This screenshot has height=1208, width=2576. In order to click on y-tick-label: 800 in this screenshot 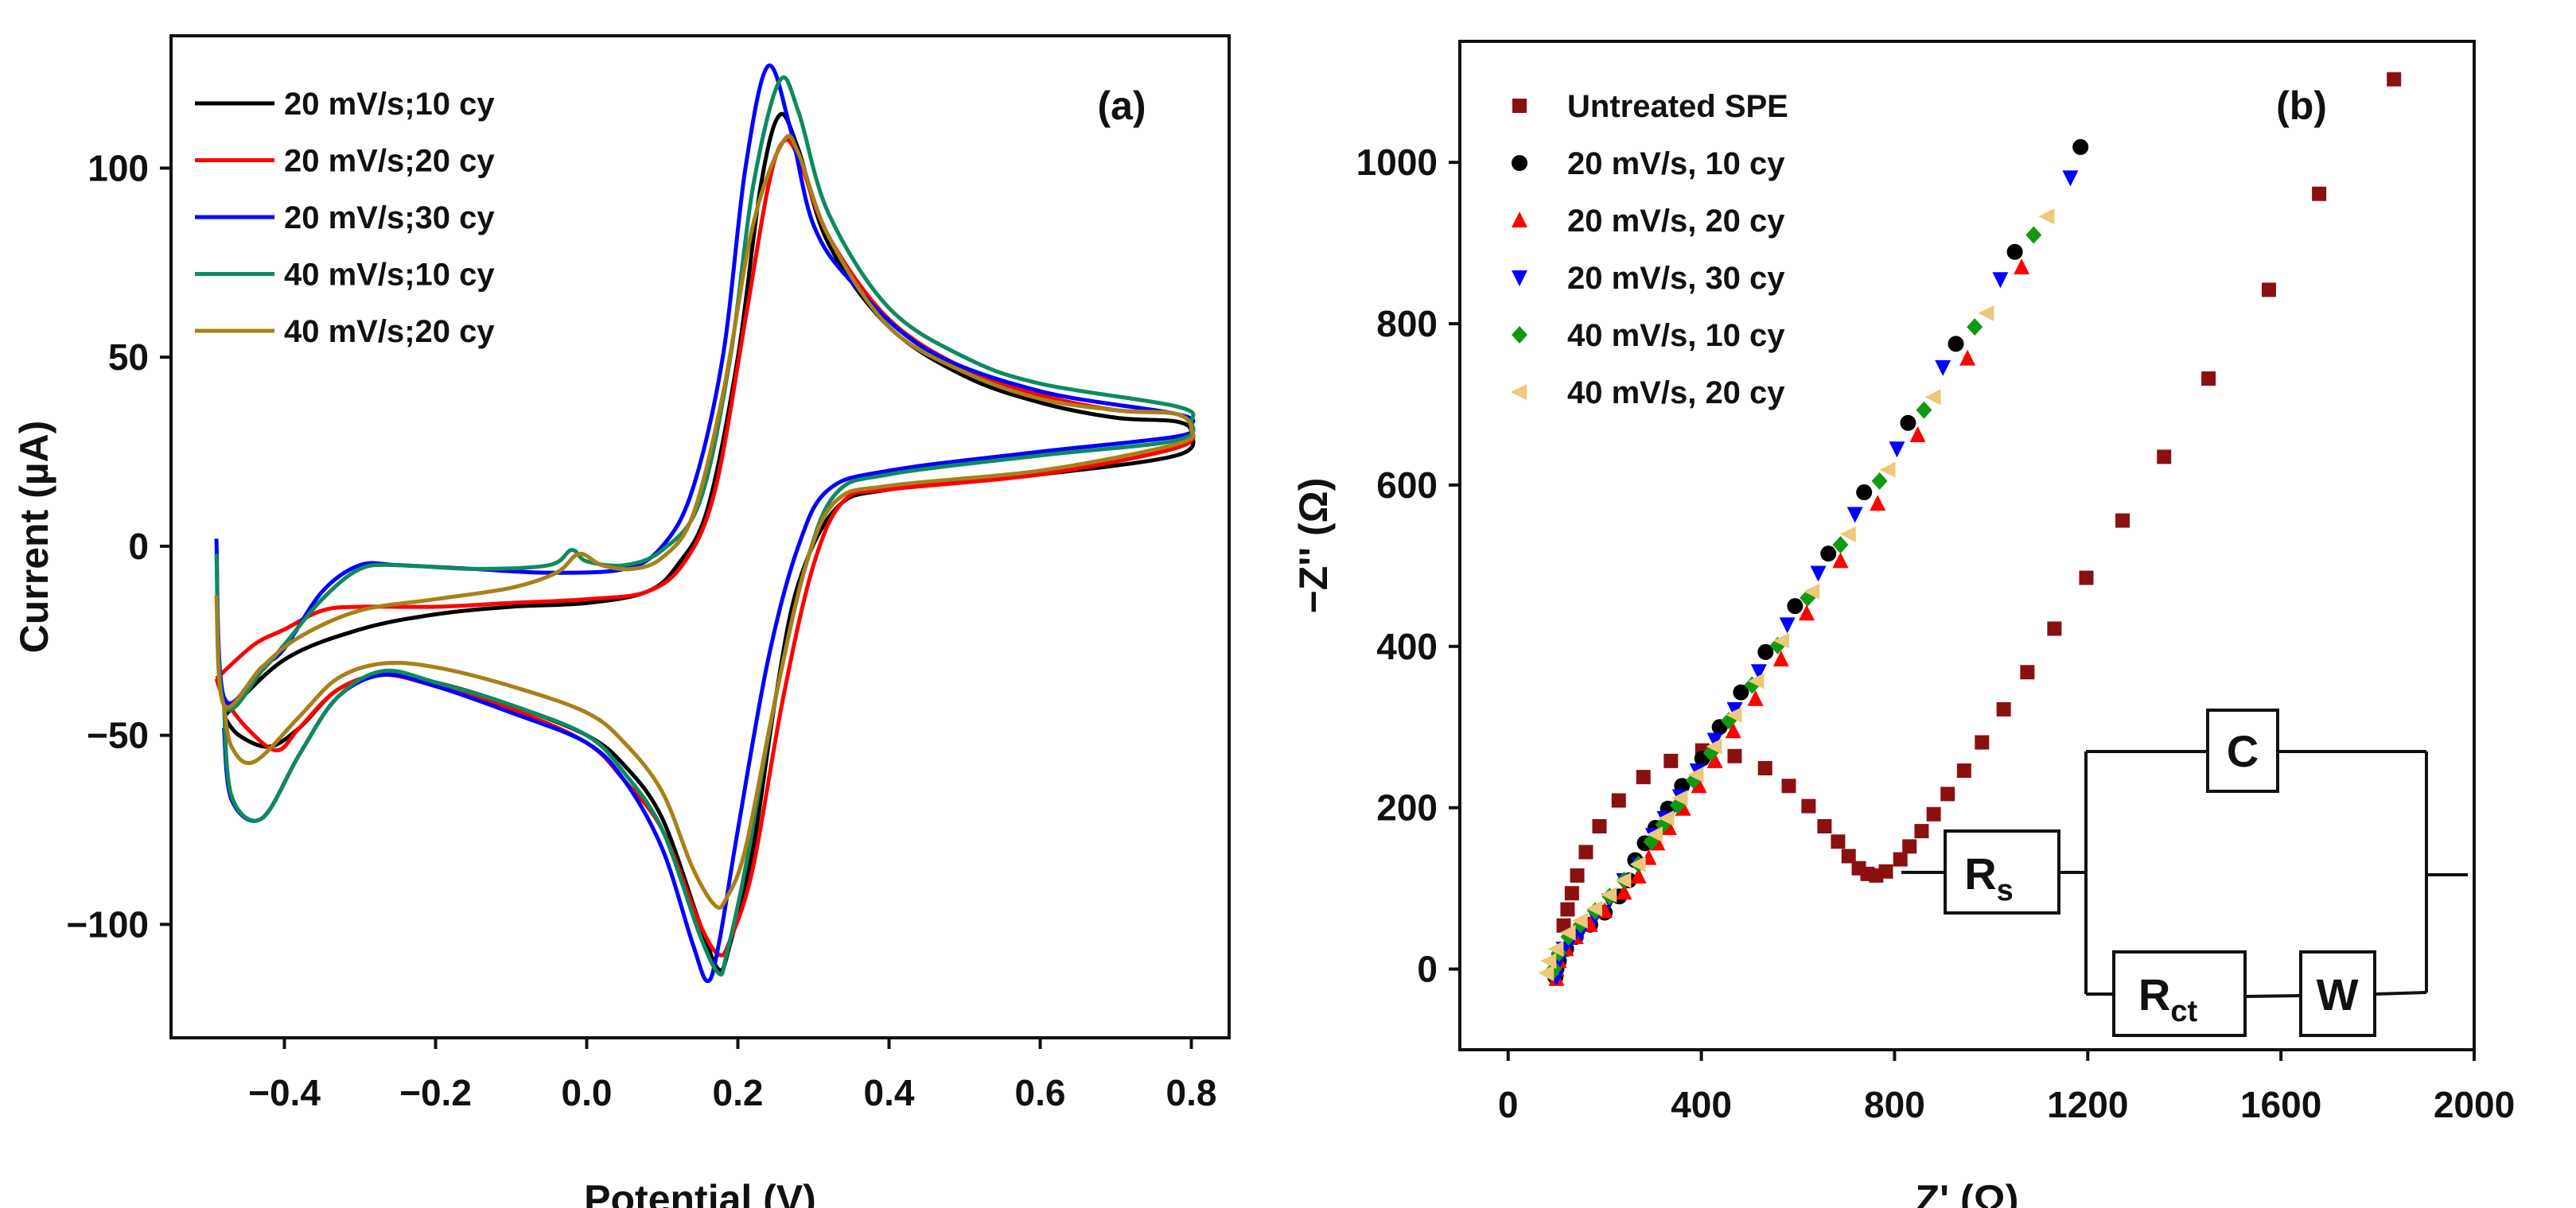, I will do `click(1407, 323)`.